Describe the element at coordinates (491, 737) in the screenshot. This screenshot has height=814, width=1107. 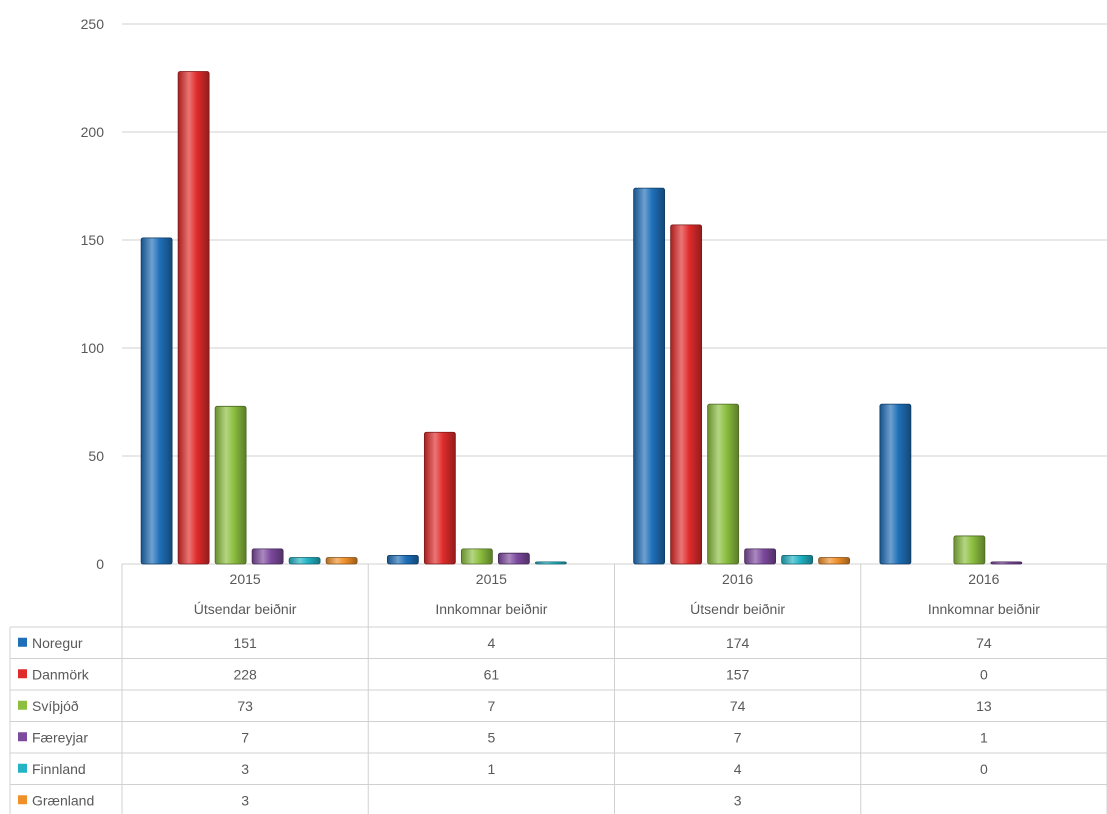
I see `table-cell: 5` at that location.